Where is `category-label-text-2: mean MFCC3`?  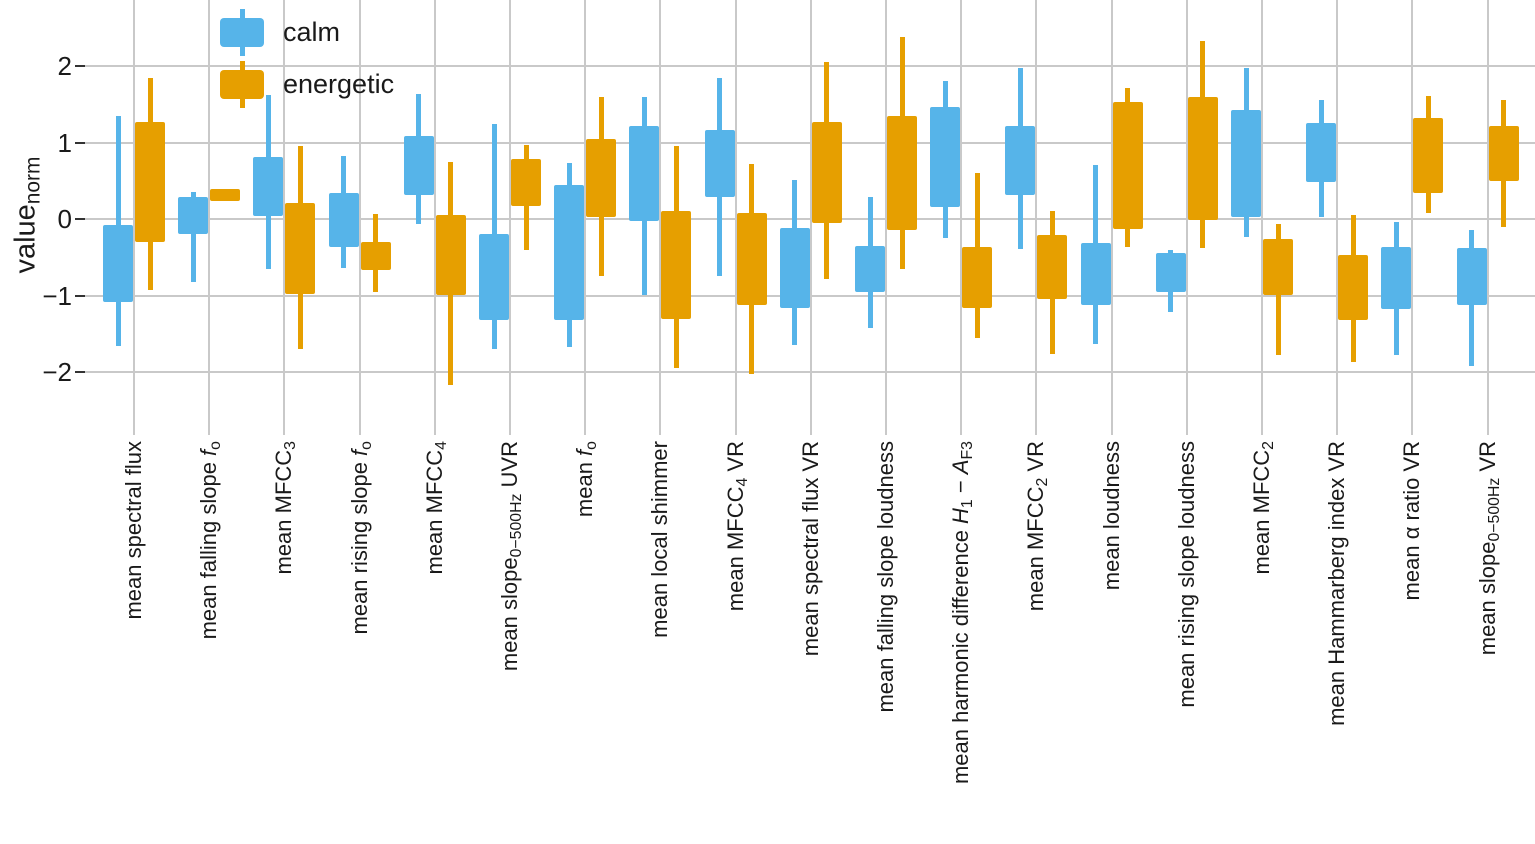
category-label-text-2: mean MFCC3 is located at coordinates (285, 508).